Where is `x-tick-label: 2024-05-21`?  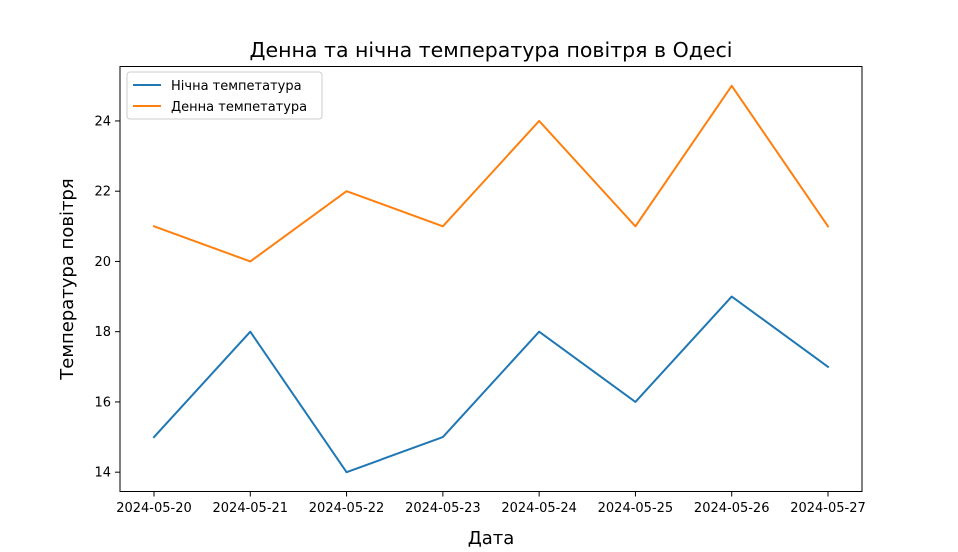
x-tick-label: 2024-05-21 is located at coordinates (251, 508).